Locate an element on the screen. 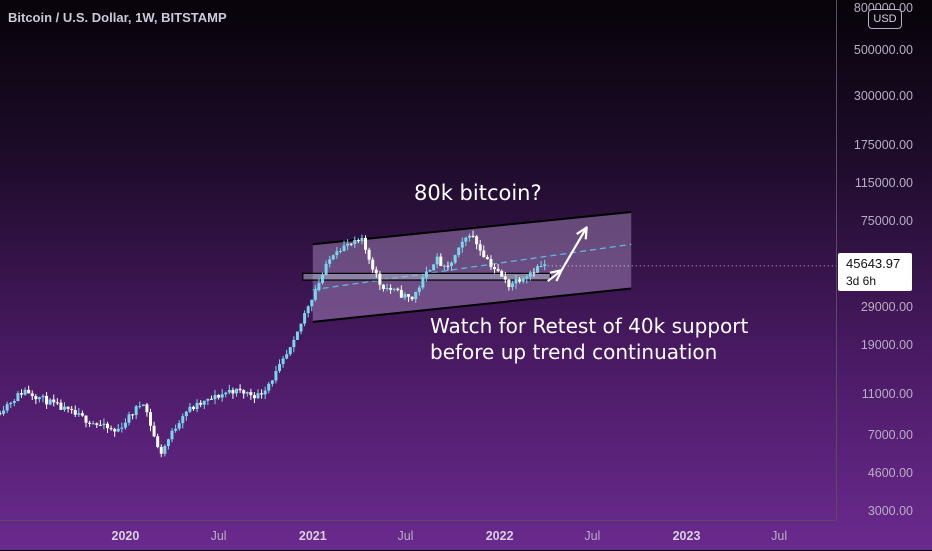 The height and width of the screenshot is (551, 932). price-channel is located at coordinates (467, 267).